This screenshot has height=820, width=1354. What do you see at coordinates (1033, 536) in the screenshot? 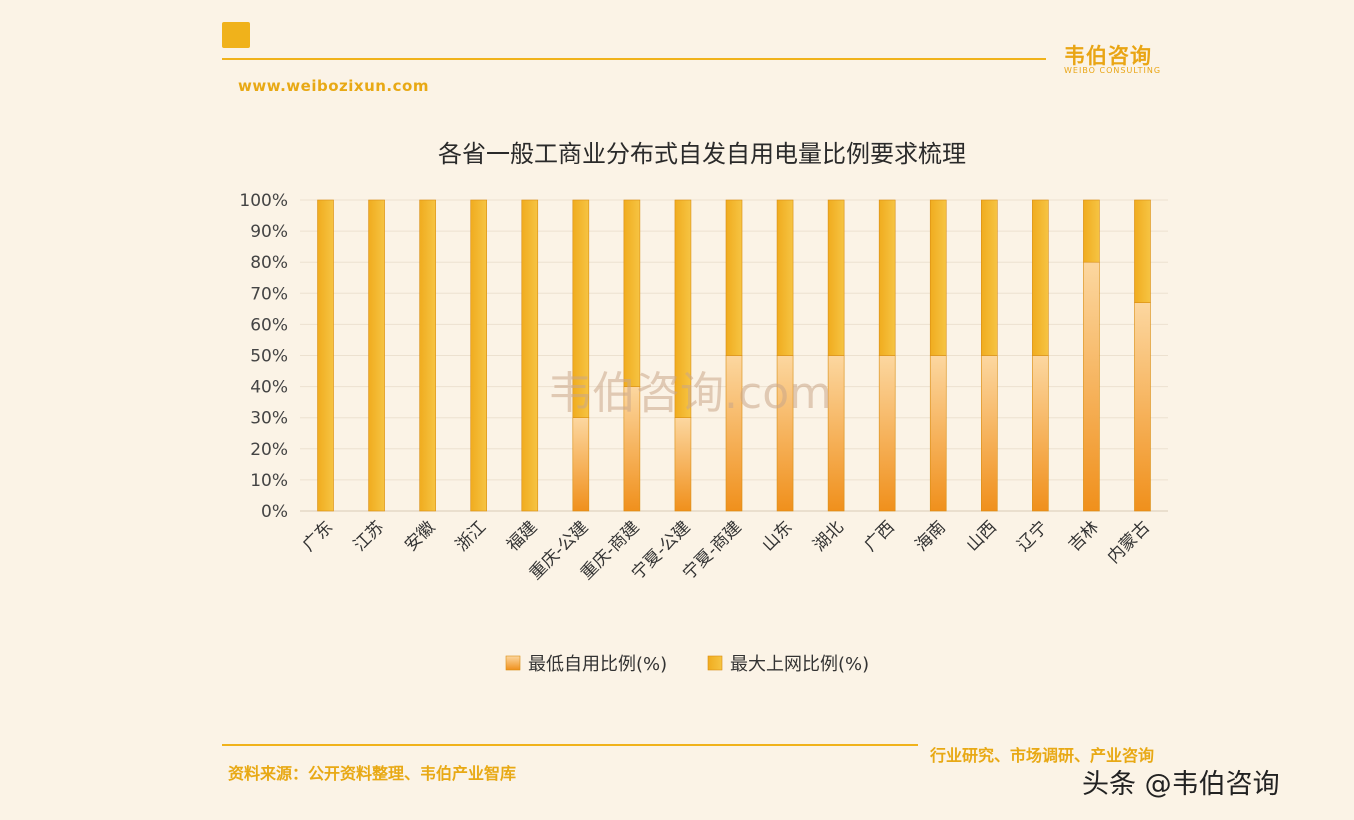
I see `x-category-label: 辽宁` at bounding box center [1033, 536].